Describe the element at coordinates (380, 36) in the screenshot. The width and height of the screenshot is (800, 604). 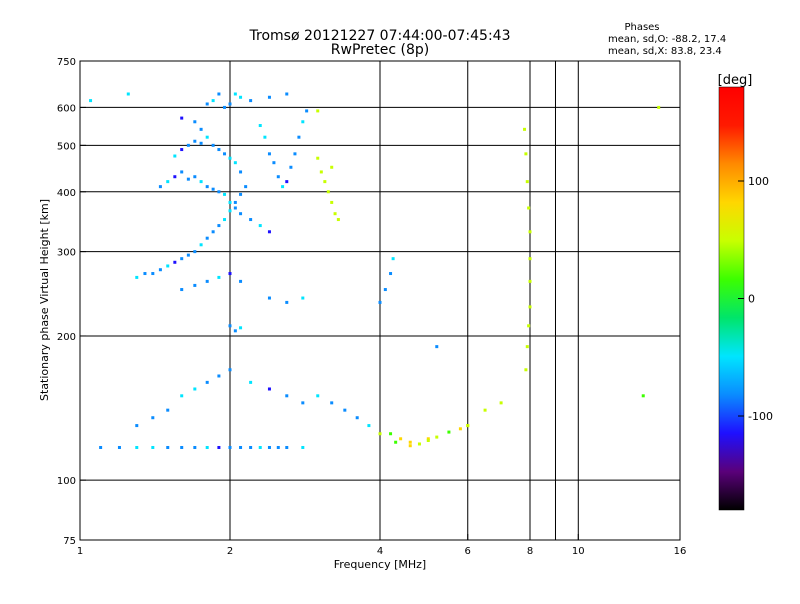
I see `chart-title: Tromsø 20121227 07:44:00-07:45:43` at that location.